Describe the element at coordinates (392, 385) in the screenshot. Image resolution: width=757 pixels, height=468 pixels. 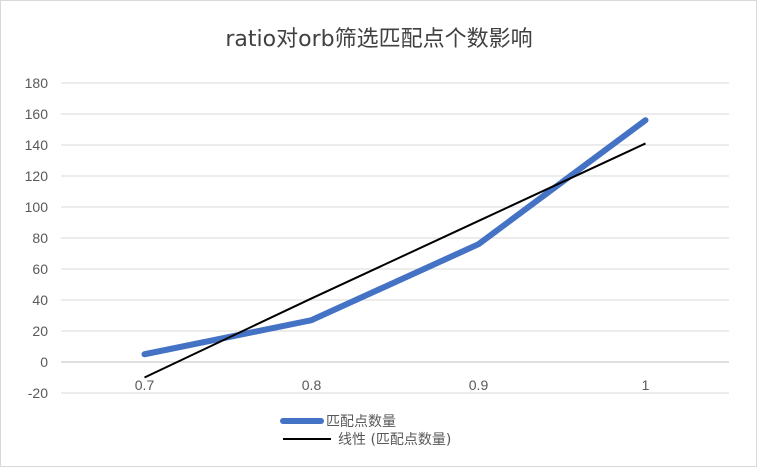
I see `x-axis-tick-labels: 0.7 0.8 0.9 1` at that location.